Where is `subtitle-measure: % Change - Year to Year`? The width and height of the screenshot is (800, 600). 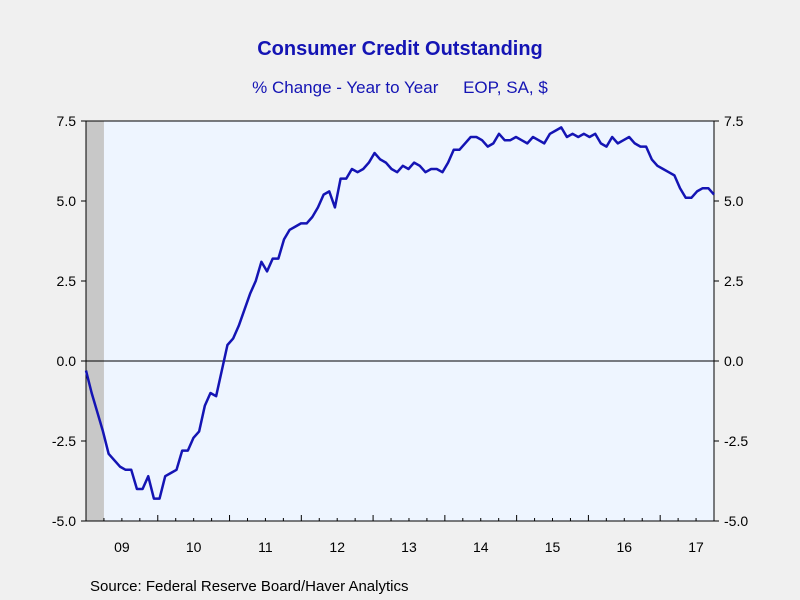 subtitle-measure: % Change - Year to Year is located at coordinates (345, 87).